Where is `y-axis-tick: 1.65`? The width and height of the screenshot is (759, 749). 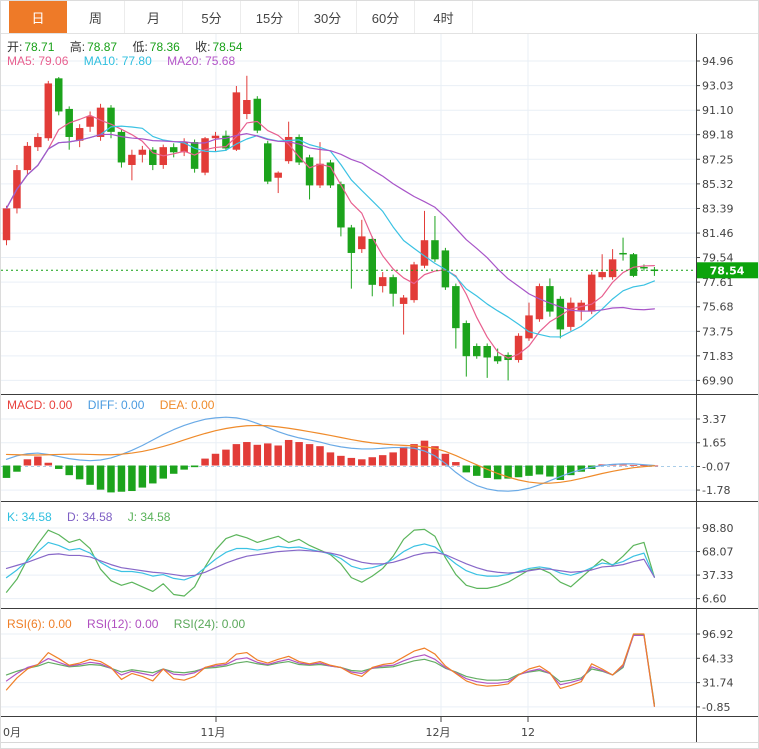
y-axis-tick: 1.65 is located at coordinates (714, 443).